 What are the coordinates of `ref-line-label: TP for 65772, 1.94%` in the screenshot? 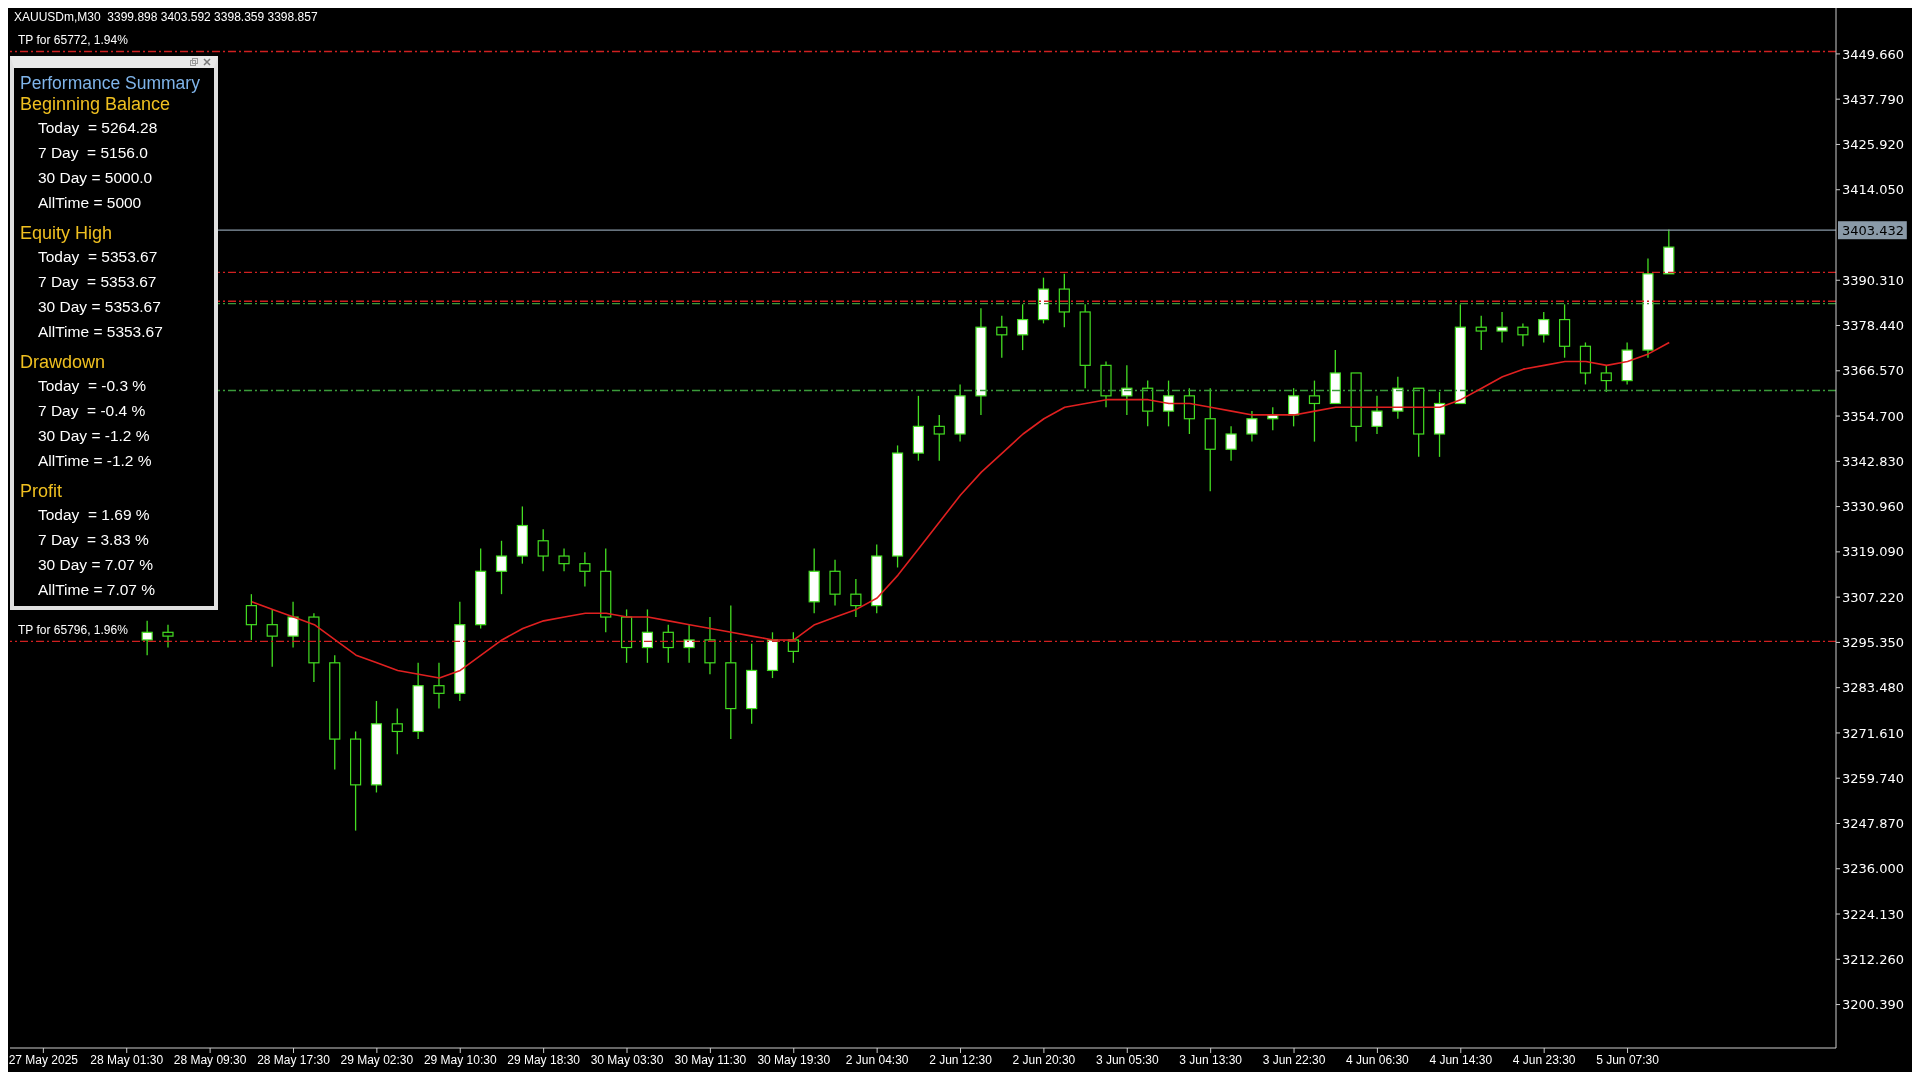 It's located at (73, 40).